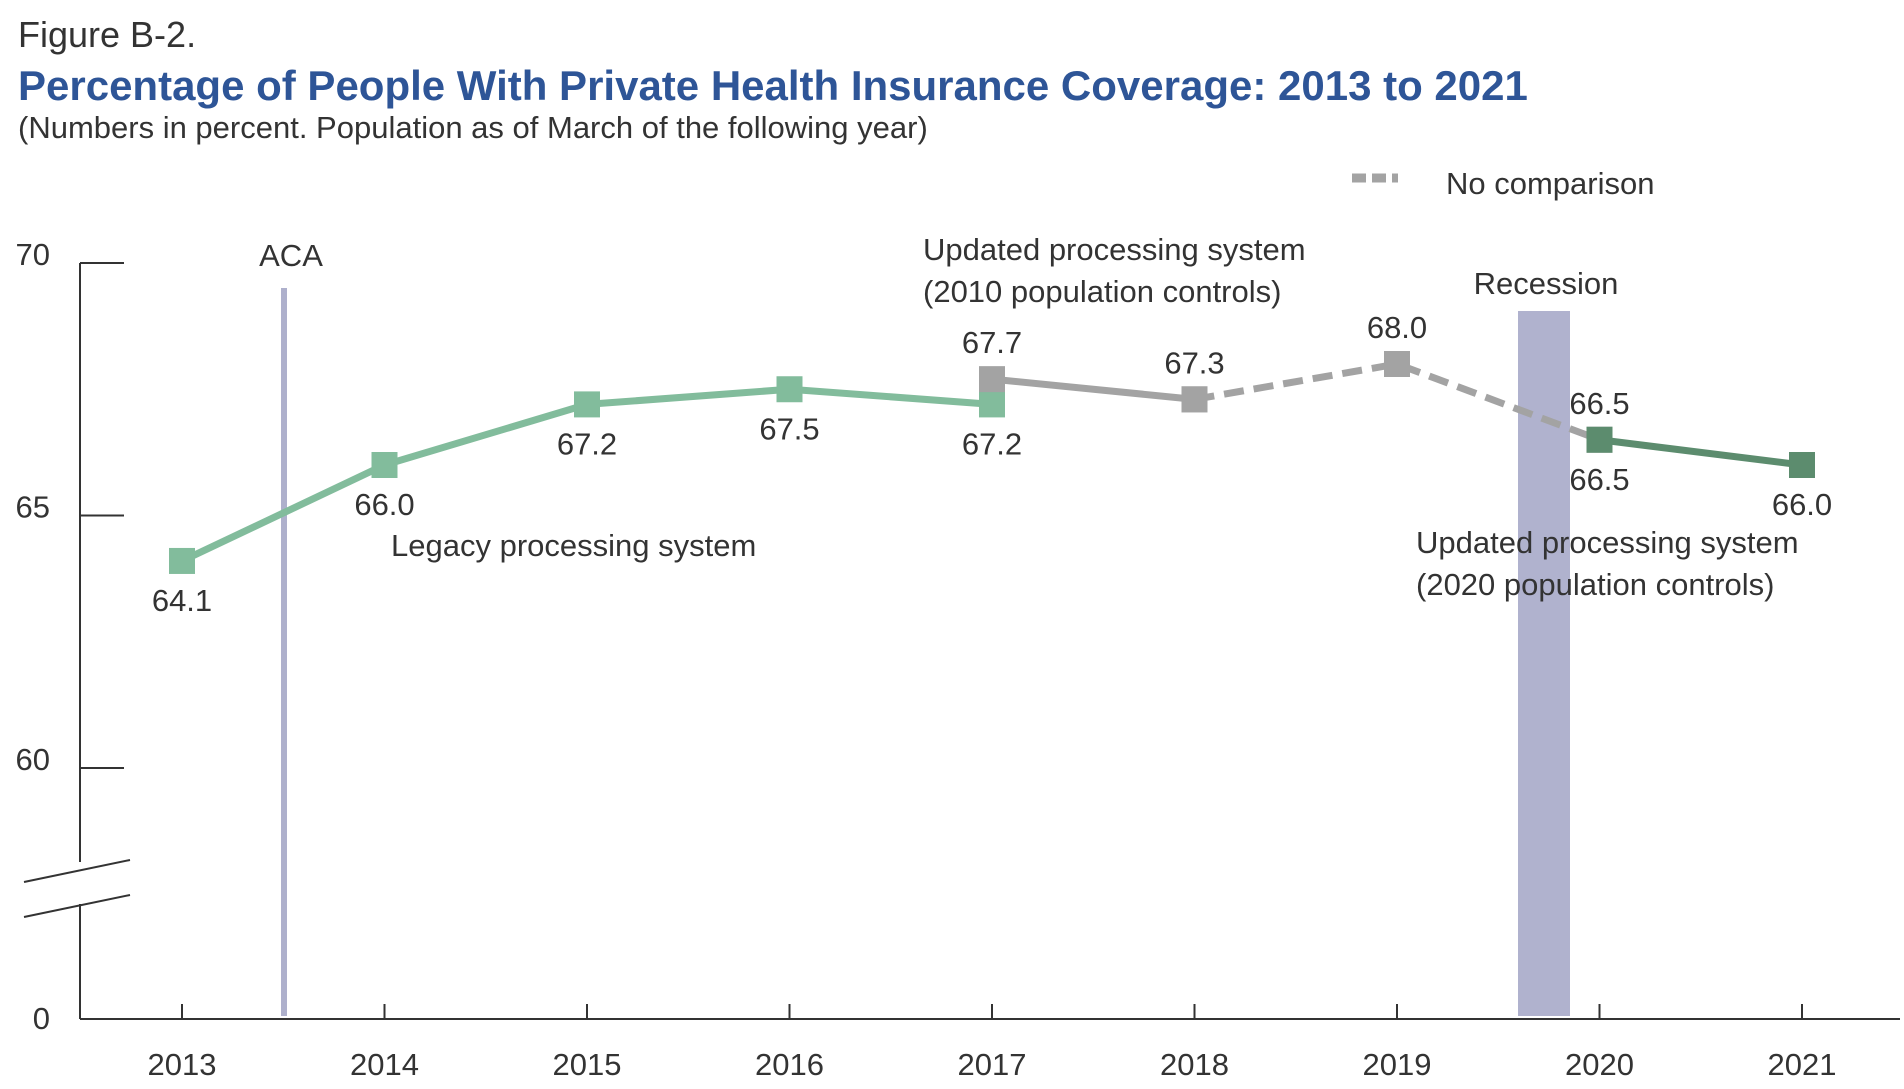  Describe the element at coordinates (1194, 362) in the screenshot. I see `data-label: 67.3` at that location.